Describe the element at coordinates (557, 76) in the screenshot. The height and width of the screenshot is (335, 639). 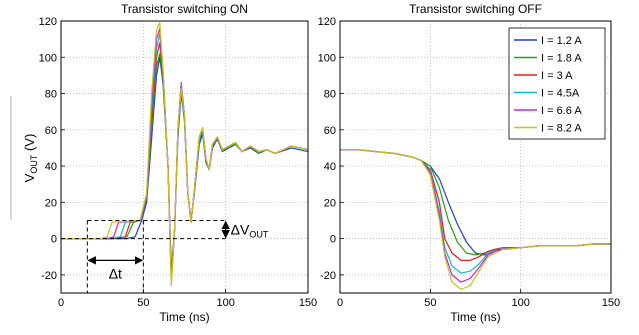
I see `legend-label: I = 3 A` at that location.